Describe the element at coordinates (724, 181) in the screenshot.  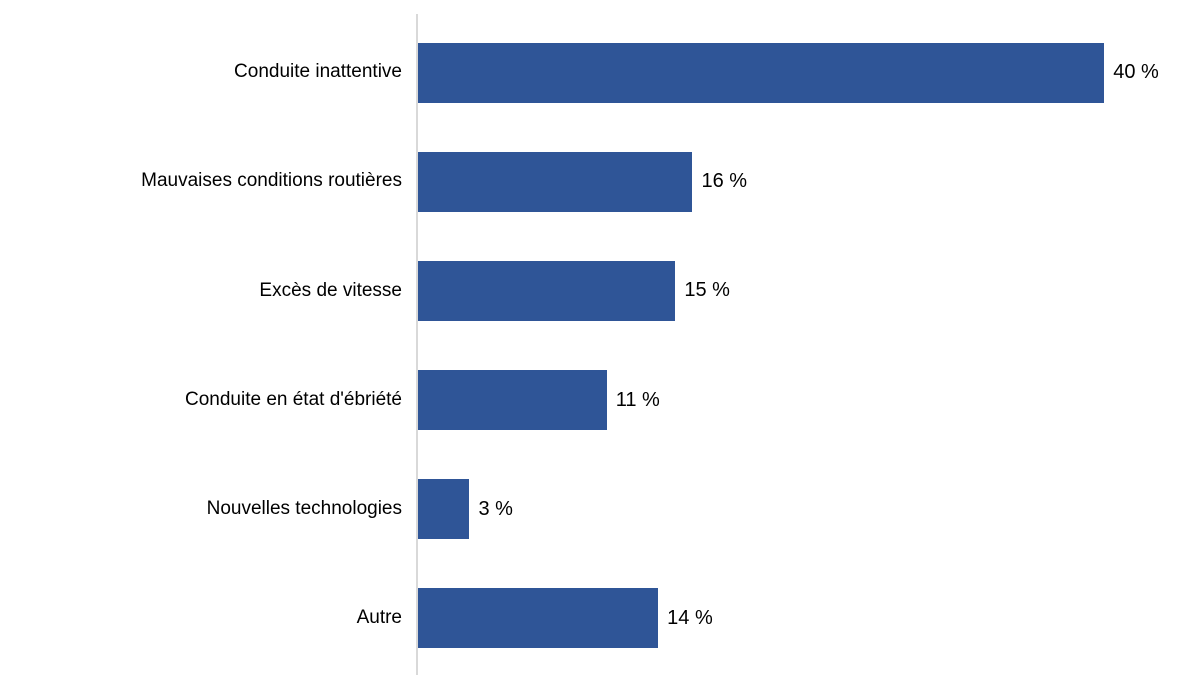
I see `value-label: 16 %` at that location.